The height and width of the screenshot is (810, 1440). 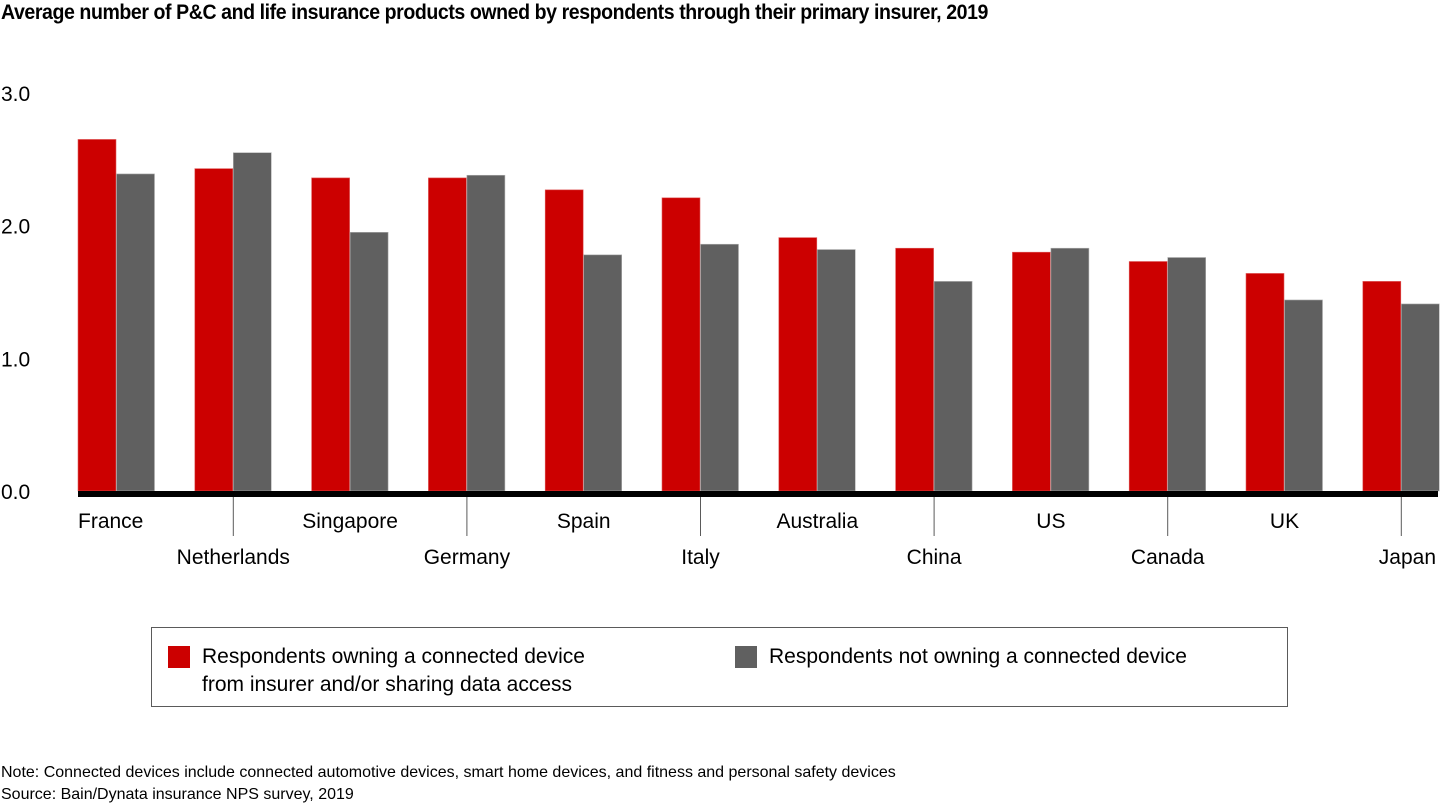 I want to click on bar-spain-not-connected, so click(x=603, y=373).